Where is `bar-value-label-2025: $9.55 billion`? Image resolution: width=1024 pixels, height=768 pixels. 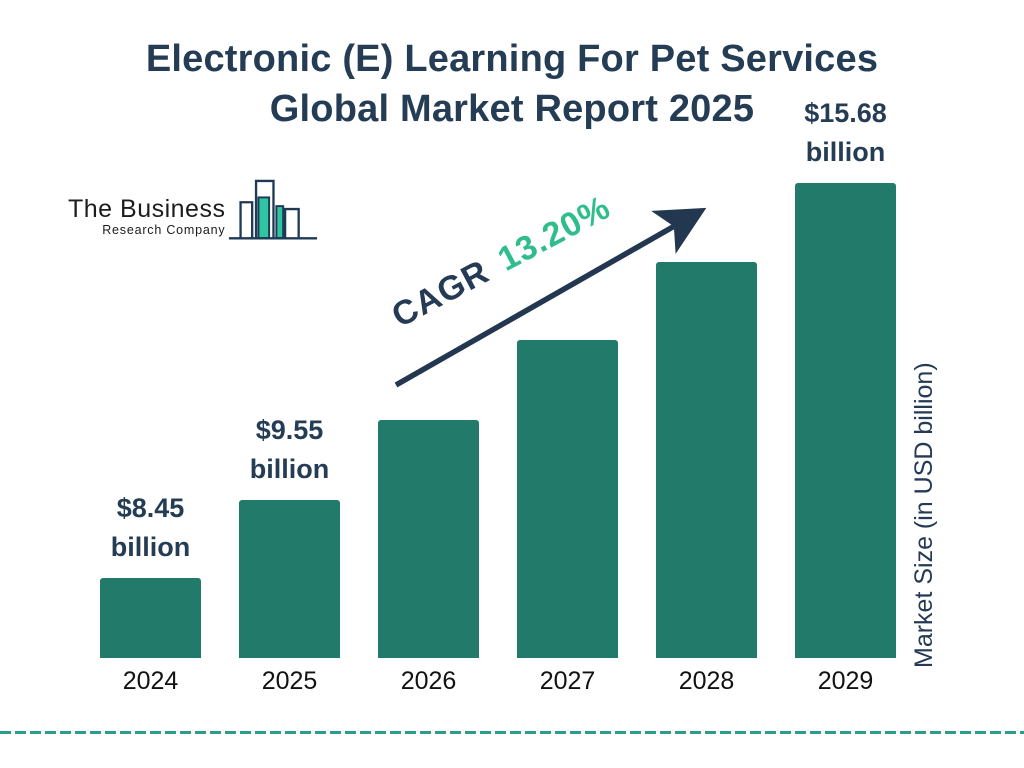
bar-value-label-2025: $9.55 billion is located at coordinates (289, 449).